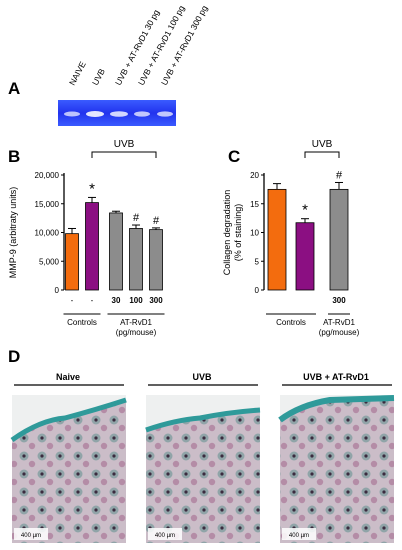 Image resolution: width=402 pixels, height=550 pixels. What do you see at coordinates (77, 73) in the screenshot?
I see `lane-label-naive: NAIVE` at bounding box center [77, 73].